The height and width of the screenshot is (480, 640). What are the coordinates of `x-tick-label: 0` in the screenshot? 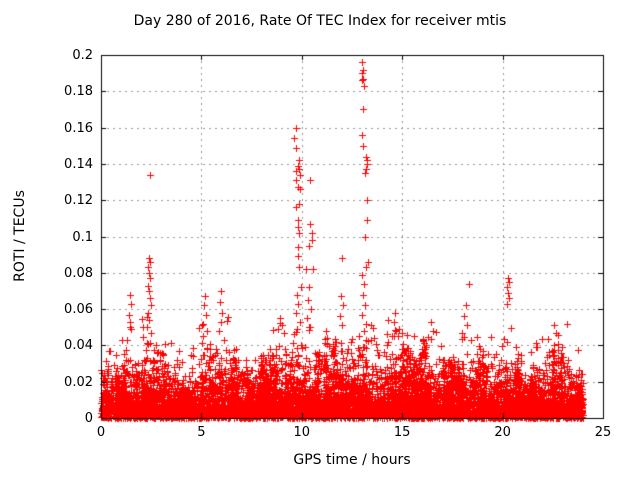 It's located at (101, 432).